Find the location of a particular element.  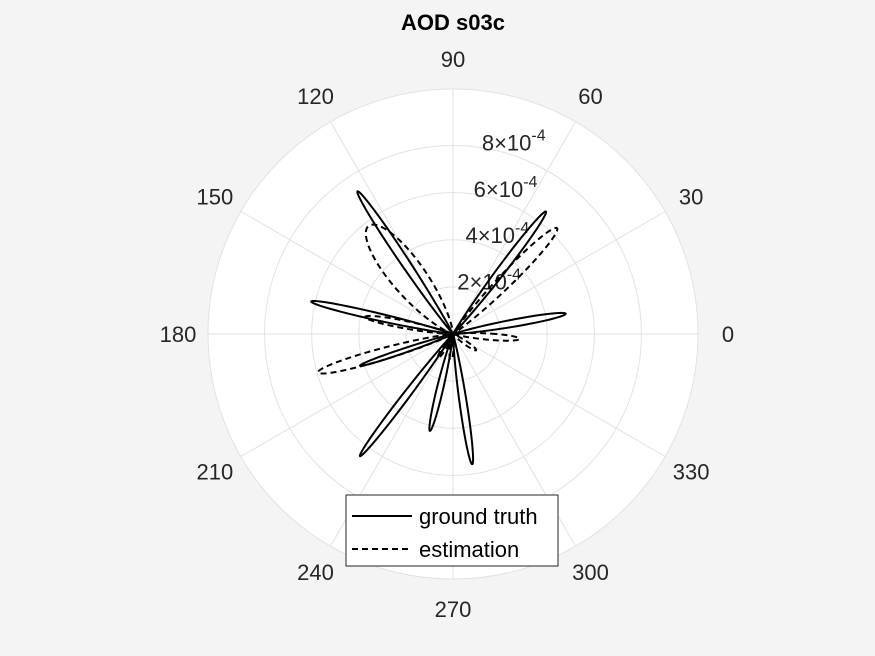

r-tick-label: 8×10⁻⁴ is located at coordinates (514, 141).